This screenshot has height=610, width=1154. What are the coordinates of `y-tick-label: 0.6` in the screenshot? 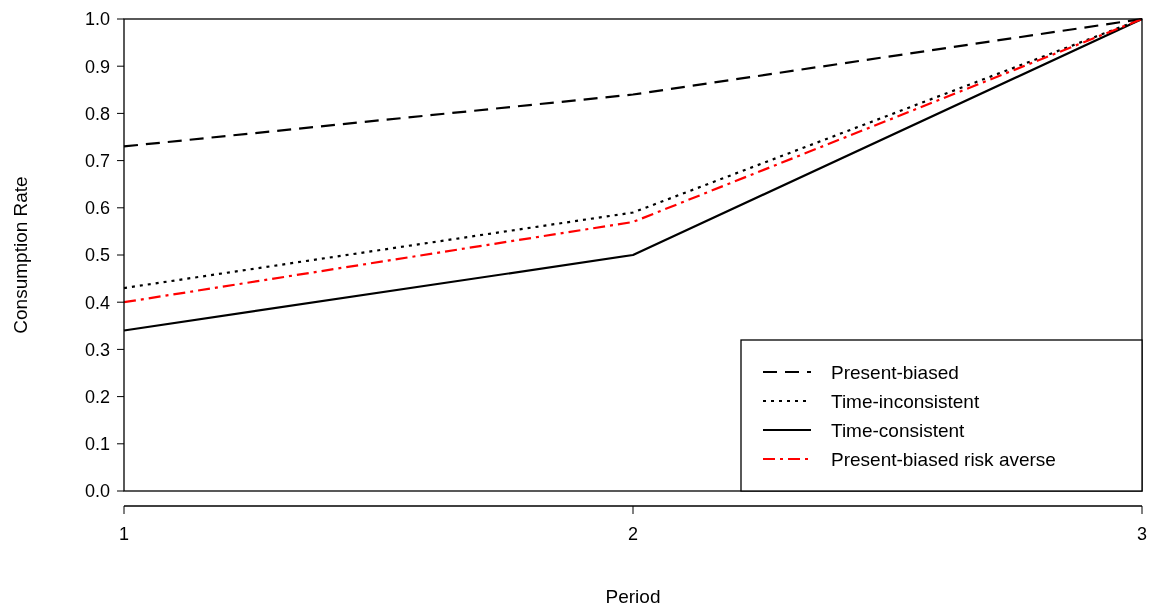 It's located at (97, 208).